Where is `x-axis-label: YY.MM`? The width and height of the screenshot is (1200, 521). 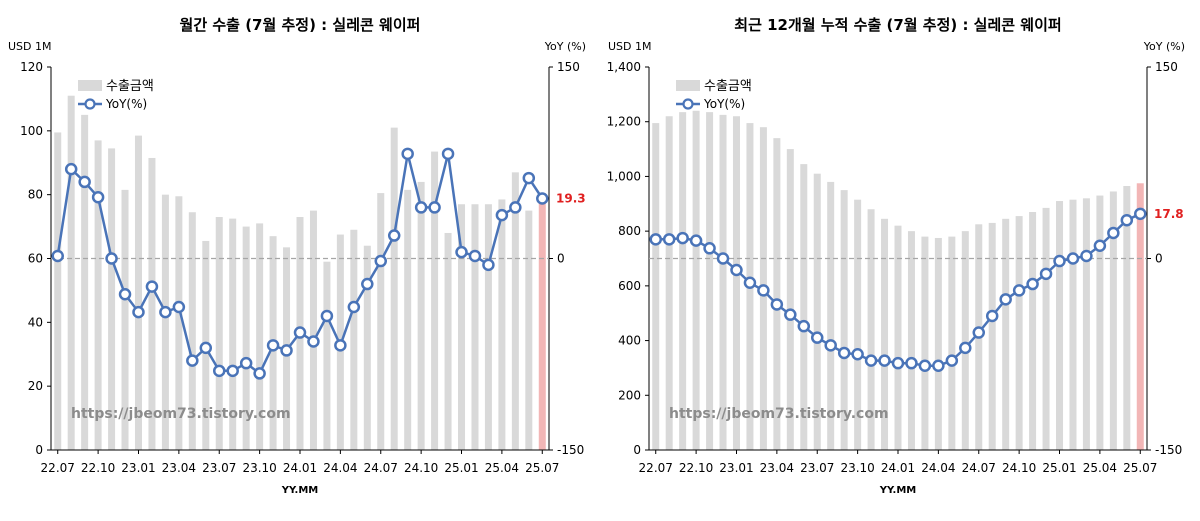
x-axis-label: YY.MM is located at coordinates (898, 490).